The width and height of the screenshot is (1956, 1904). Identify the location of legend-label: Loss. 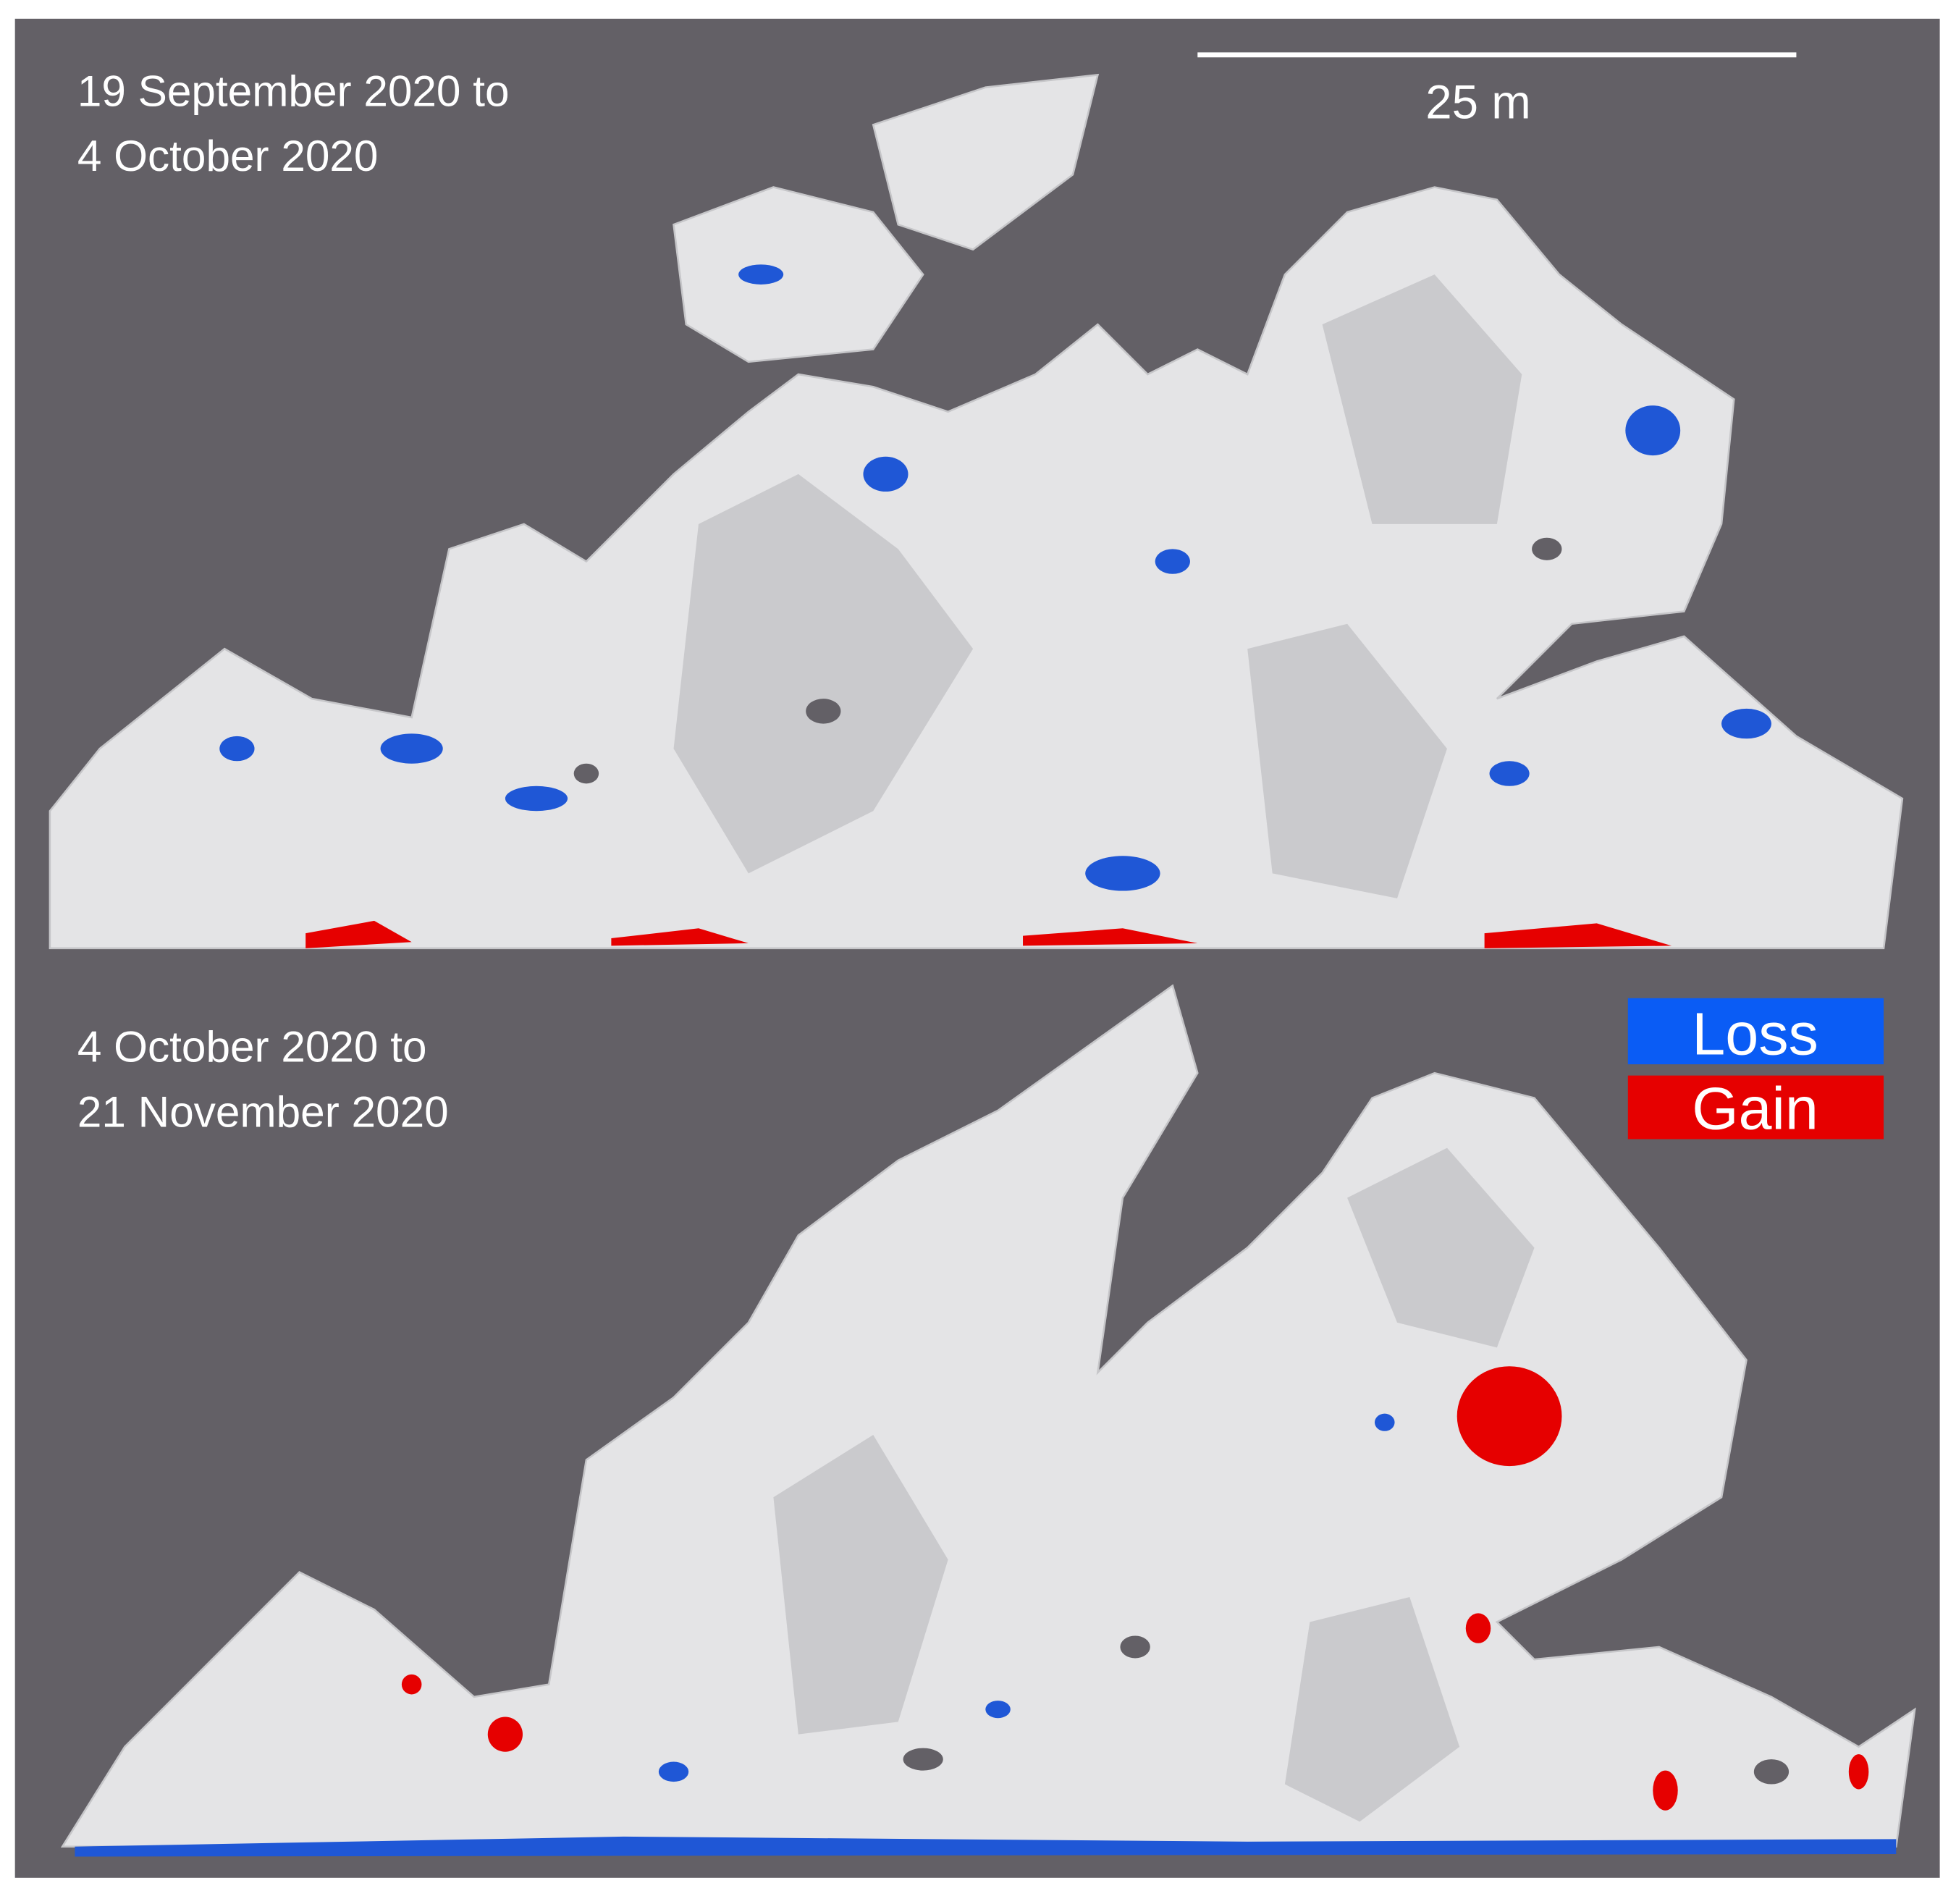
(1755, 1033).